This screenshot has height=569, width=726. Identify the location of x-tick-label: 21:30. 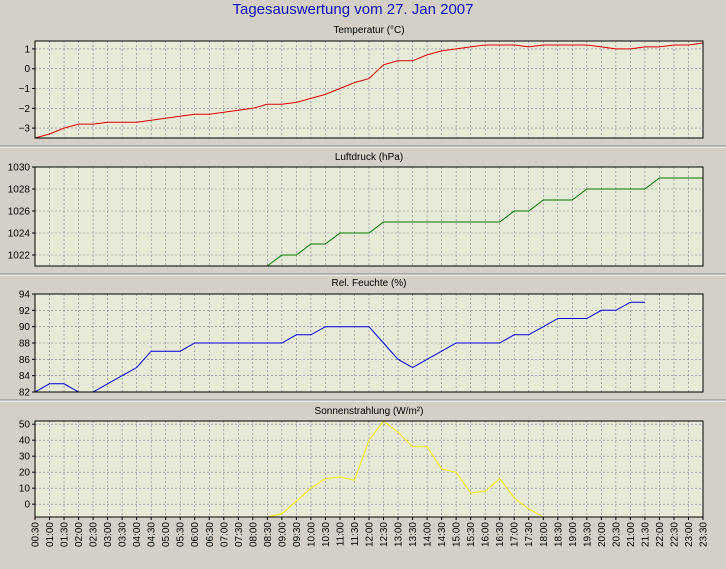
(645, 534).